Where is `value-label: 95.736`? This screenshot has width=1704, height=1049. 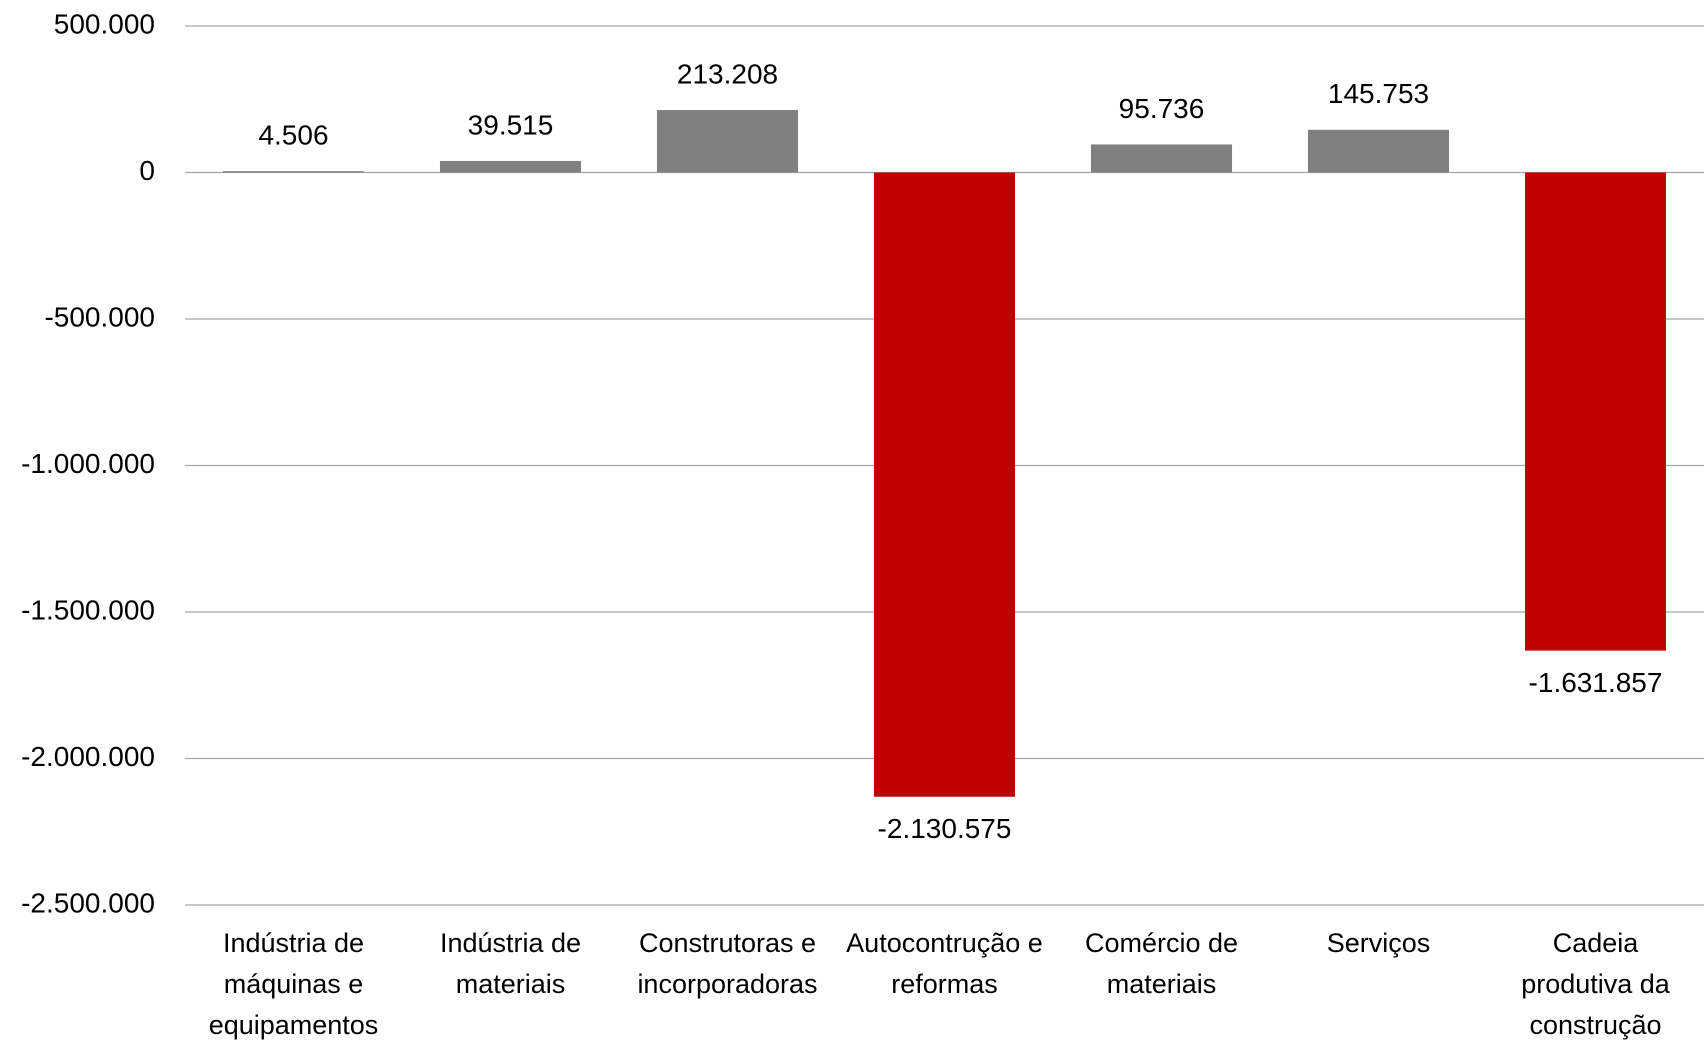 value-label: 95.736 is located at coordinates (1162, 108).